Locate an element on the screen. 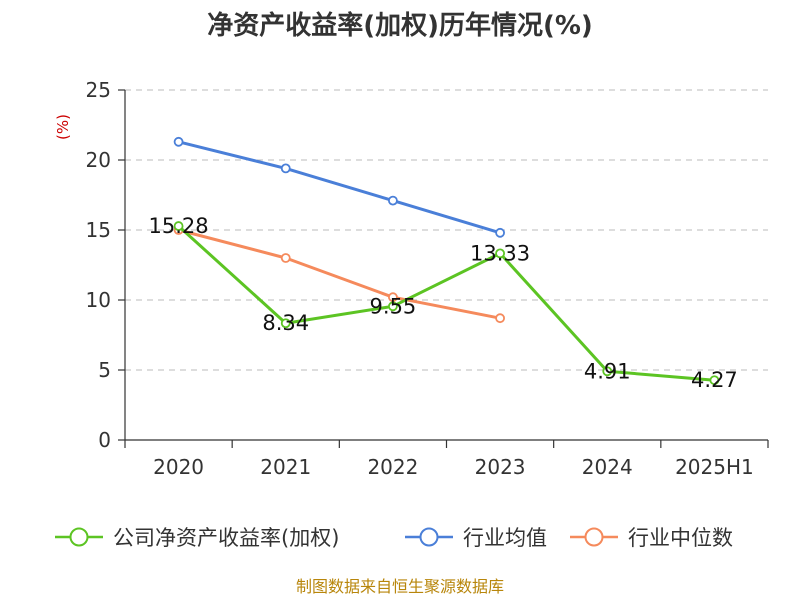 The width and height of the screenshot is (800, 600). data-label: 13.33 is located at coordinates (500, 253).